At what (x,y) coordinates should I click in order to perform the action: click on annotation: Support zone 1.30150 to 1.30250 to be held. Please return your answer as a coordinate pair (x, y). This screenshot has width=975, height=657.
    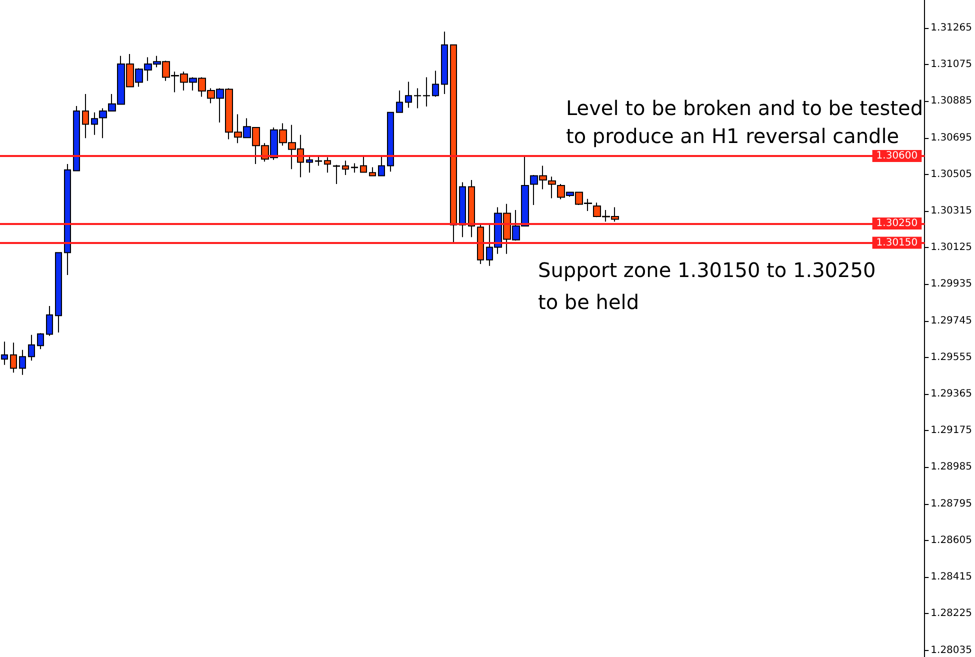
    Looking at the image, I should click on (707, 286).